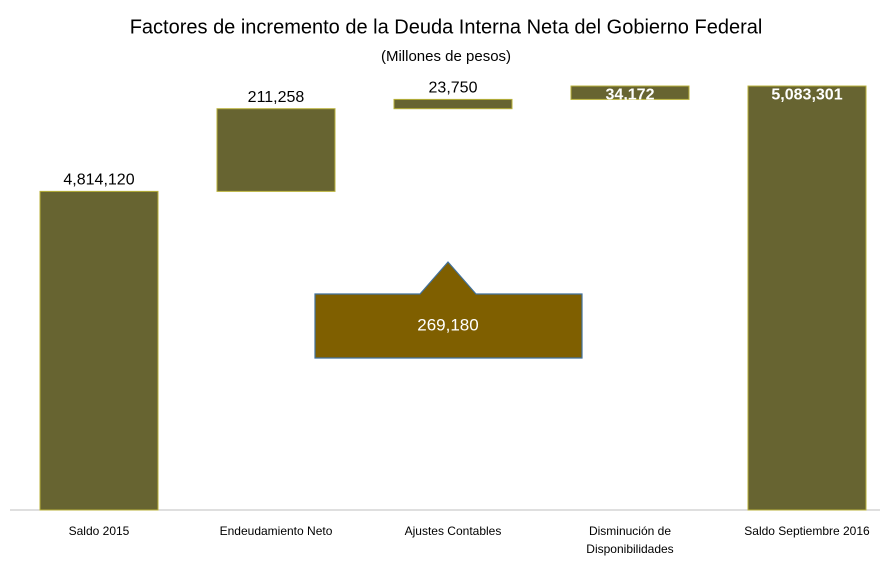  I want to click on data-label: 34,172, so click(630, 94).